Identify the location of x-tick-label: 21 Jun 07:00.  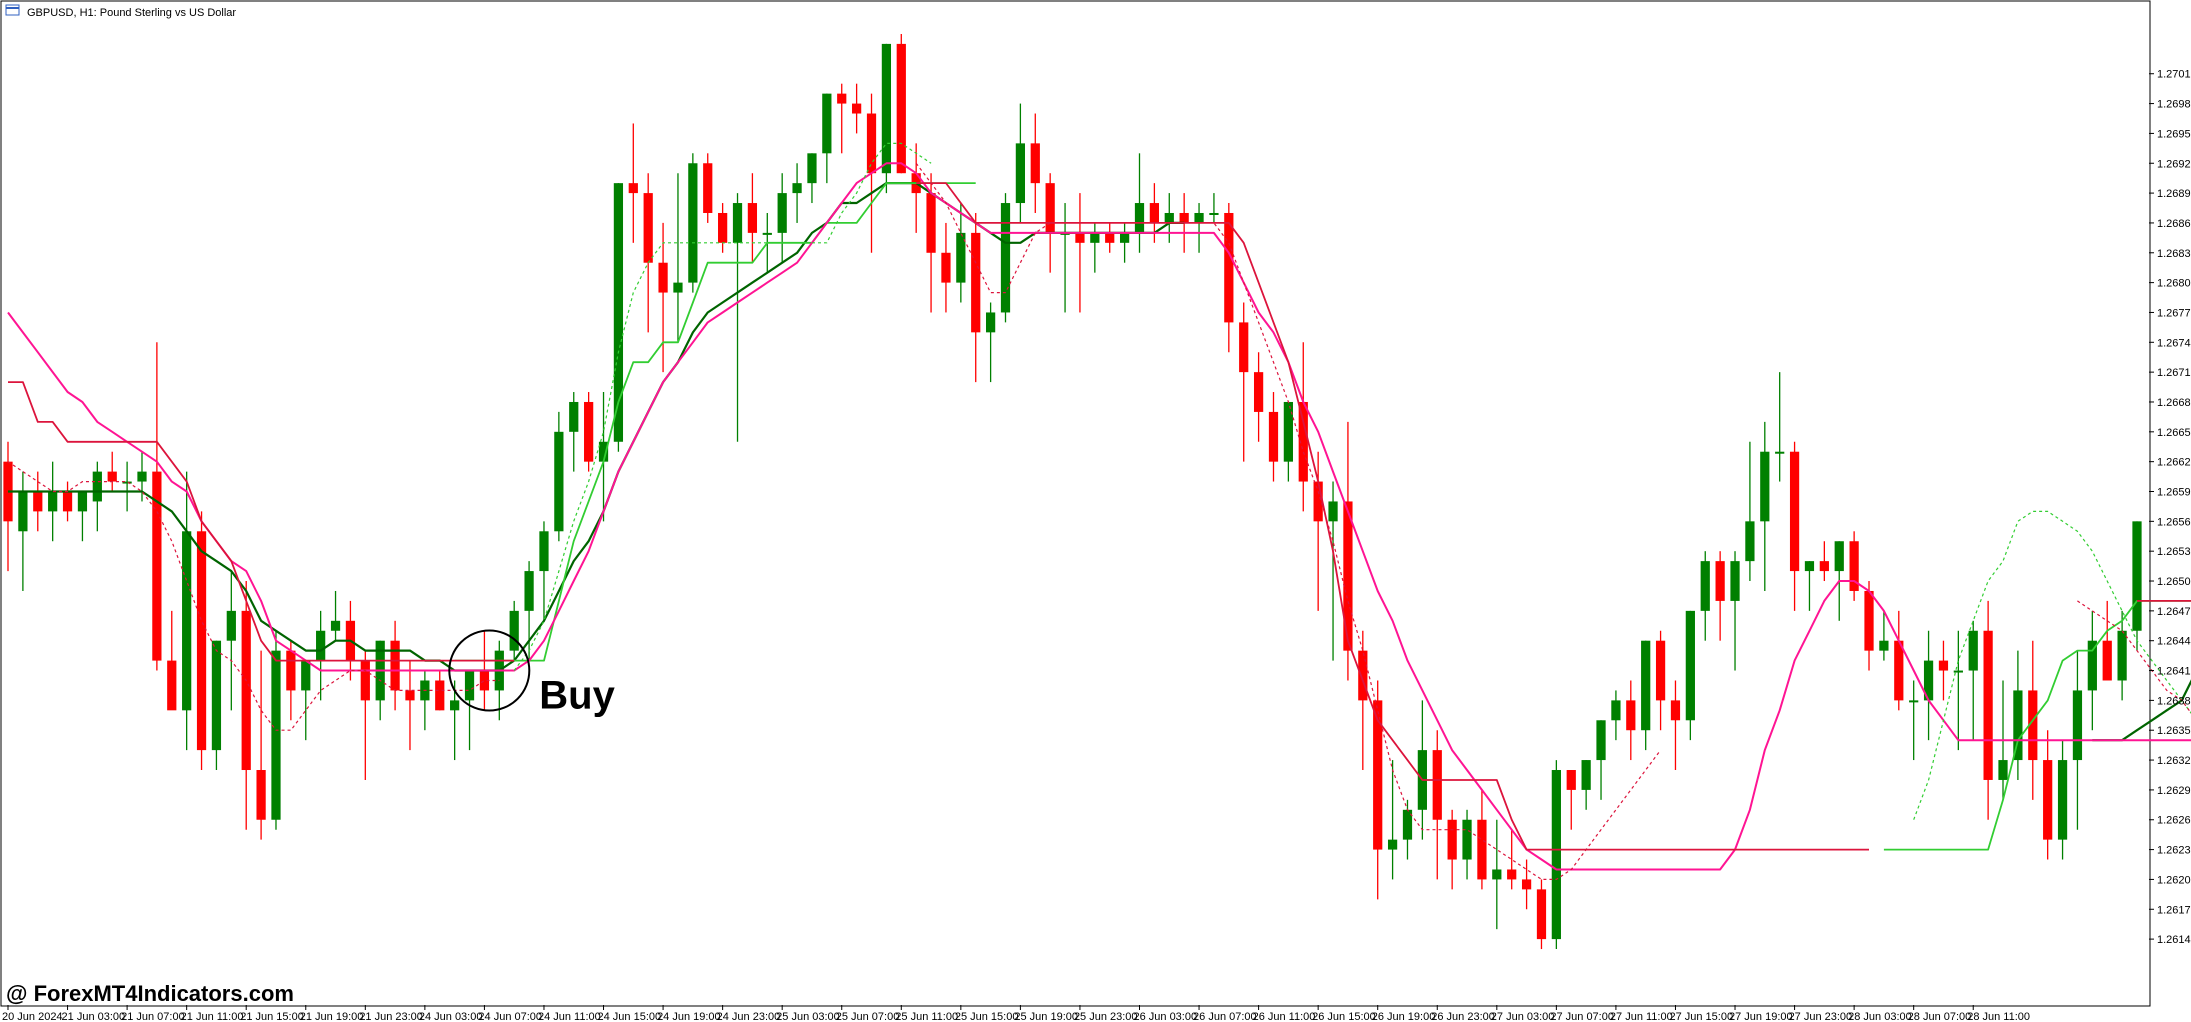
(153, 1016).